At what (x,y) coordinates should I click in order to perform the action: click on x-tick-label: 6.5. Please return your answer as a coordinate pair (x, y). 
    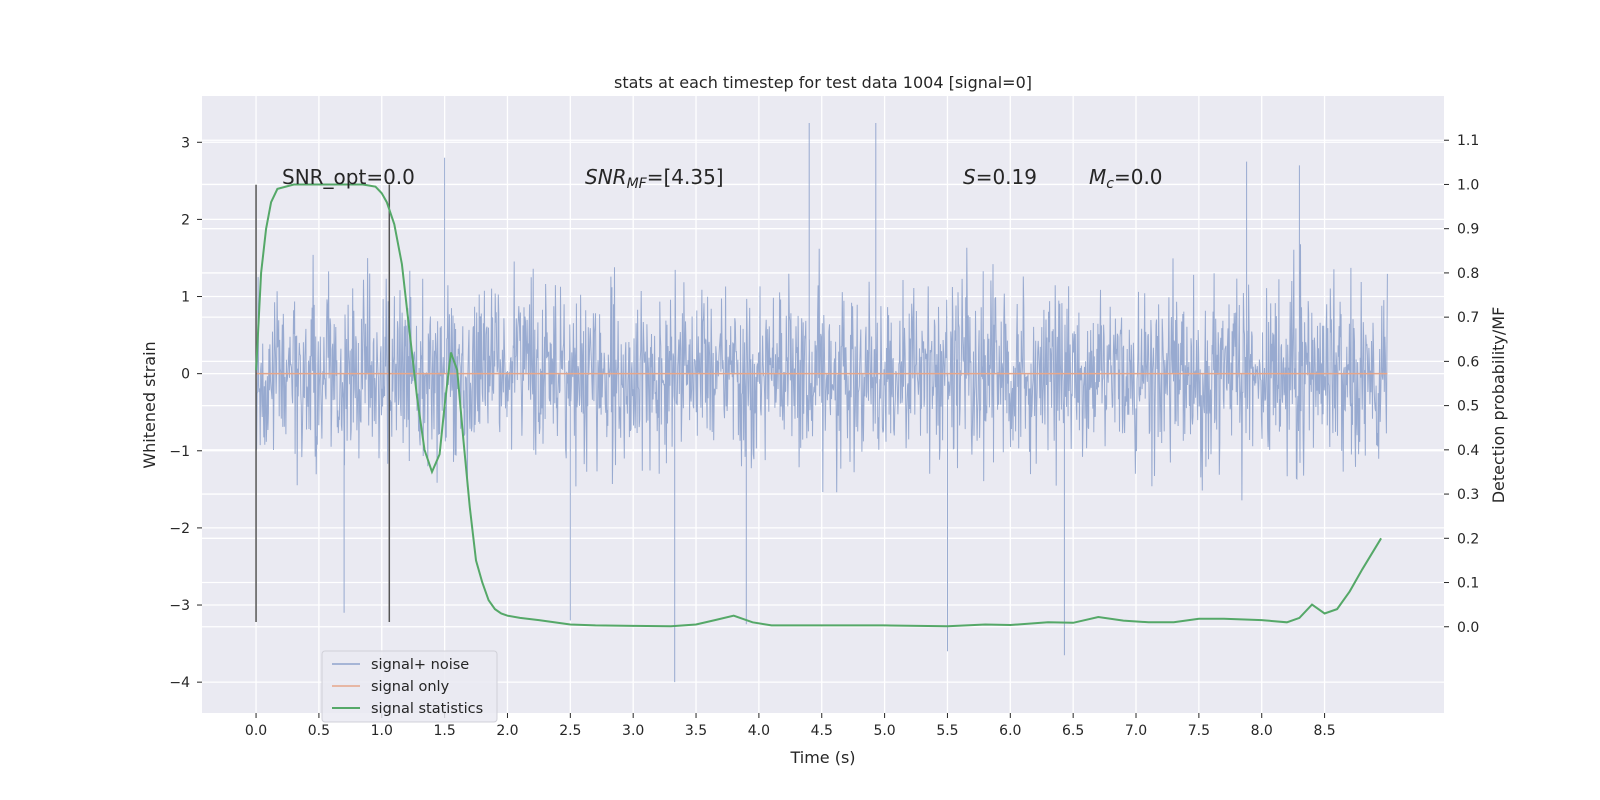
    Looking at the image, I should click on (1073, 731).